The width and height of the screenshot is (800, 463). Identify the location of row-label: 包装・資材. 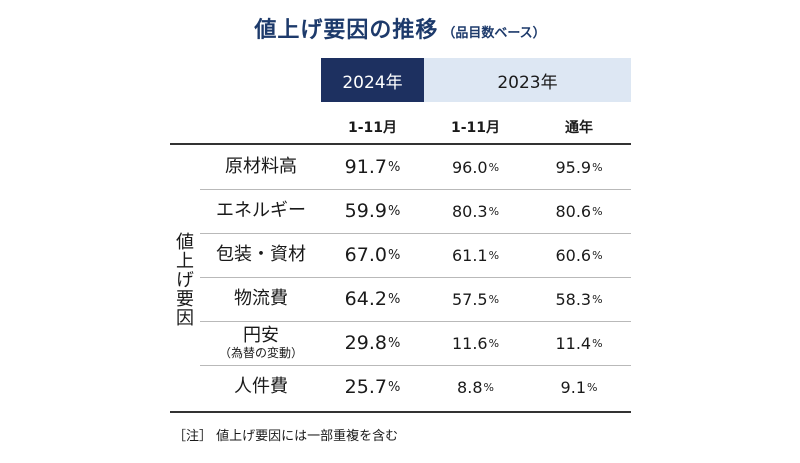
(261, 255).